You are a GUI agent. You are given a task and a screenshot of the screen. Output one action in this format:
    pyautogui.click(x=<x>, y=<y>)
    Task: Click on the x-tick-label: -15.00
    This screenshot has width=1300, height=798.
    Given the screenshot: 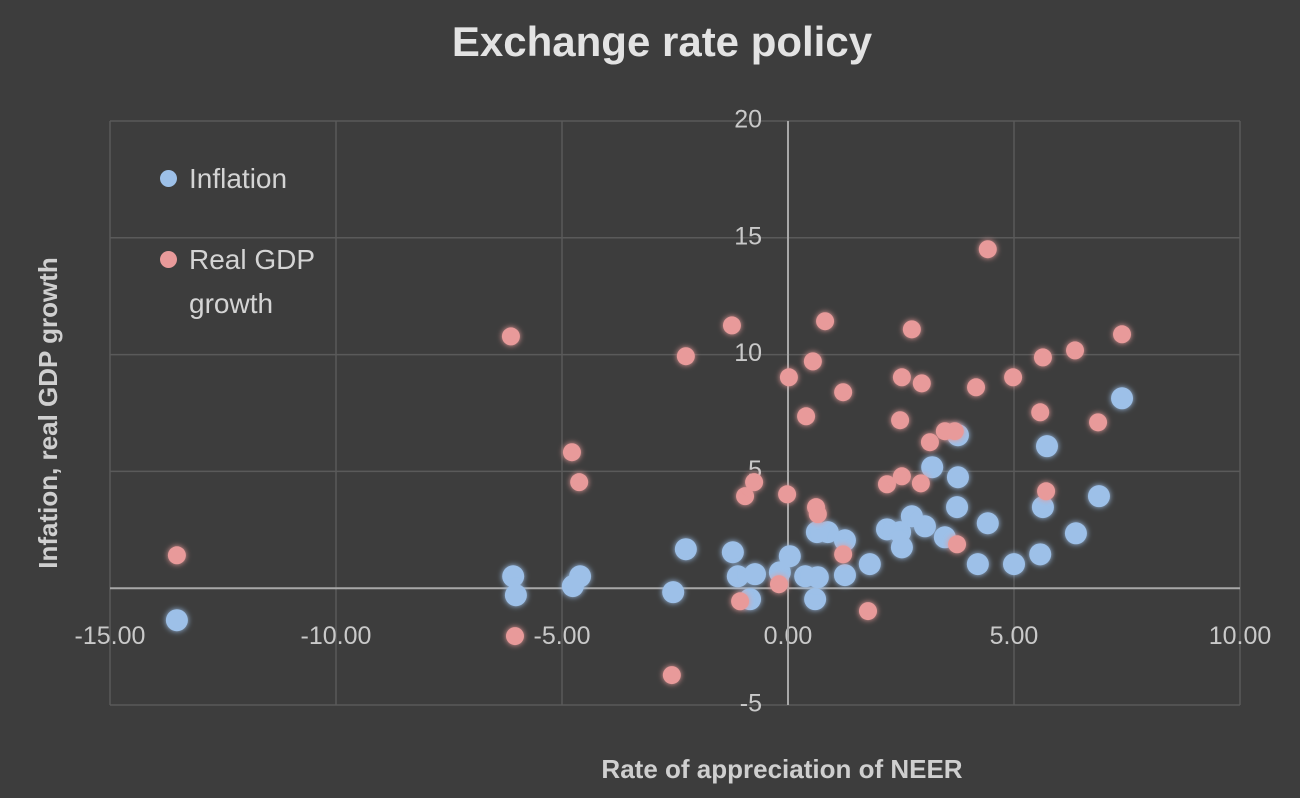 What is the action you would take?
    pyautogui.click(x=110, y=636)
    